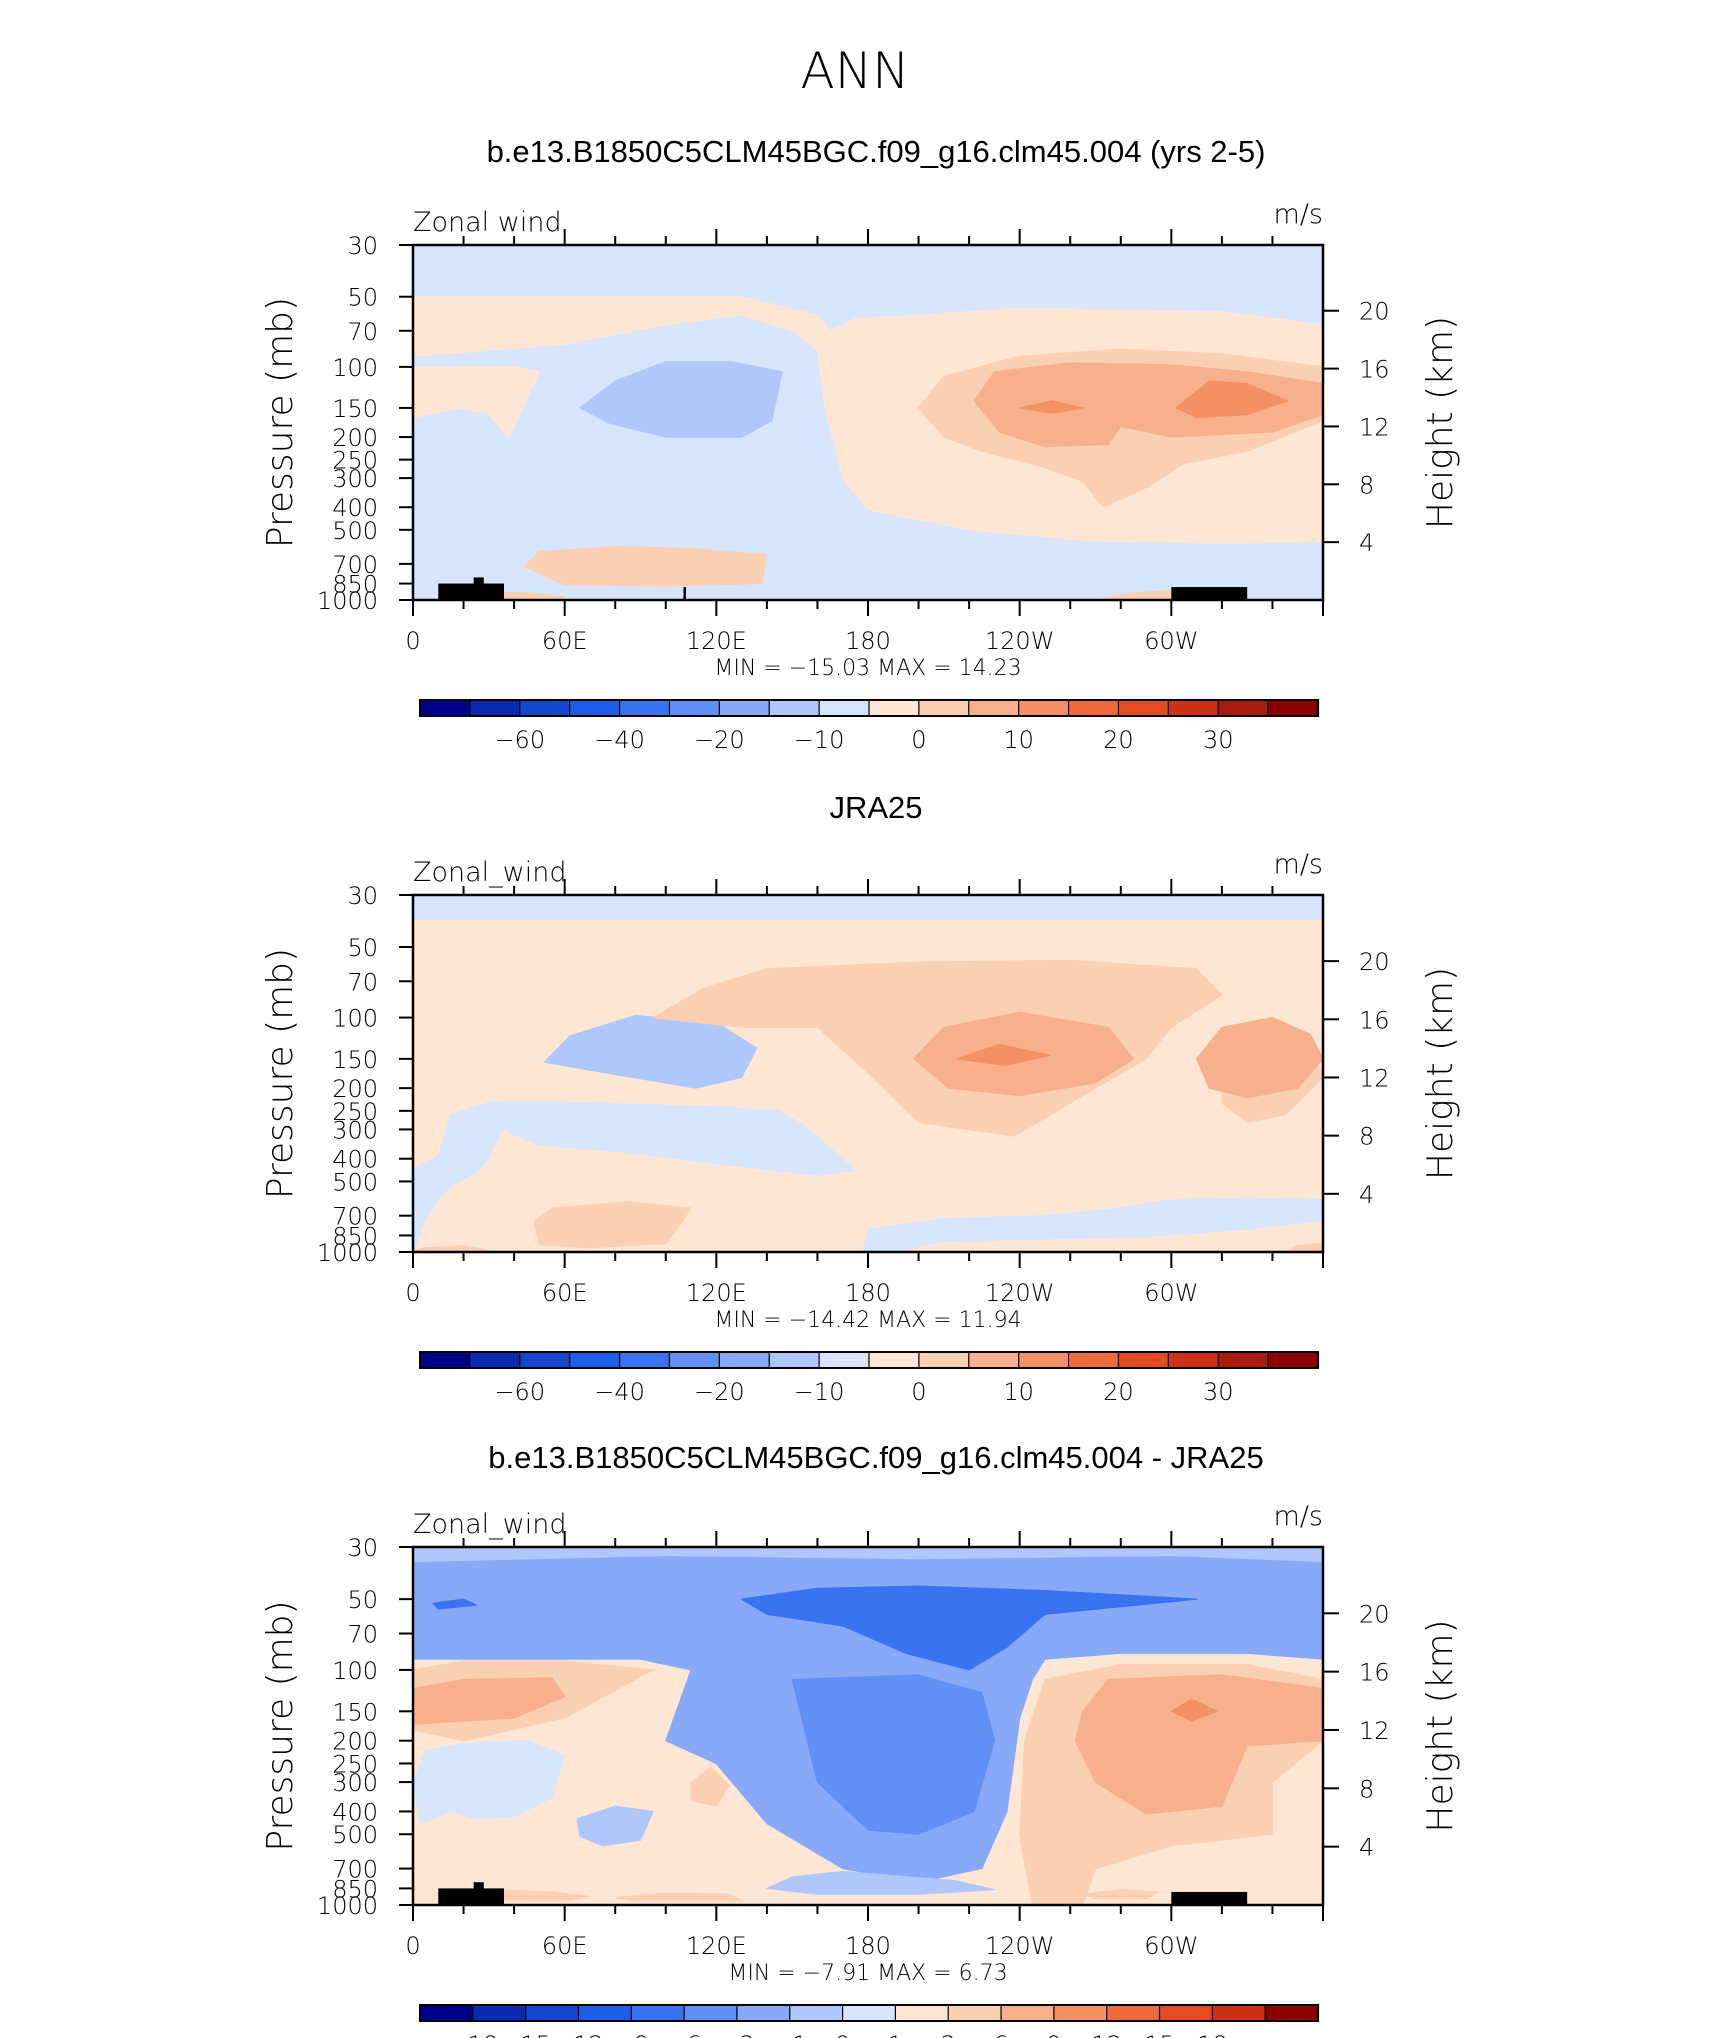 The width and height of the screenshot is (1710, 2038). Describe the element at coordinates (1171, 1946) in the screenshot. I see `x-tick-label: 60W` at that location.